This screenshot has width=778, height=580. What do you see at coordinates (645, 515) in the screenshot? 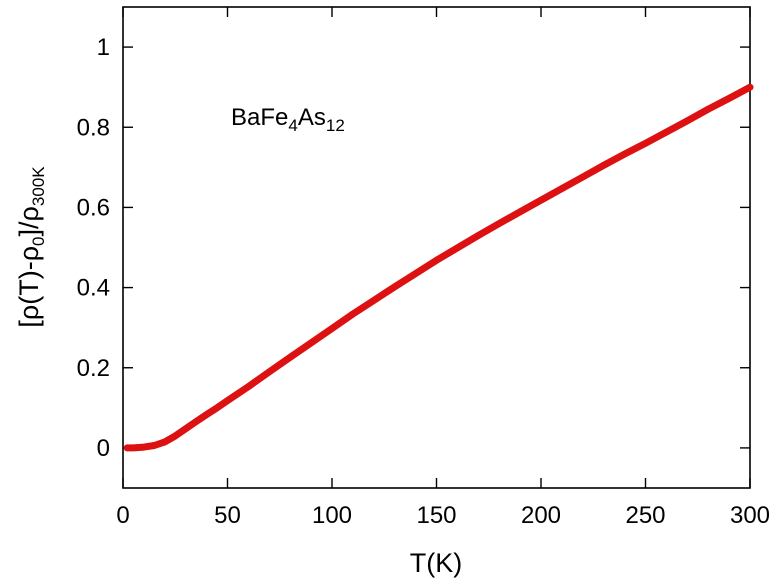
I see `x-tick-label: 250` at bounding box center [645, 515].